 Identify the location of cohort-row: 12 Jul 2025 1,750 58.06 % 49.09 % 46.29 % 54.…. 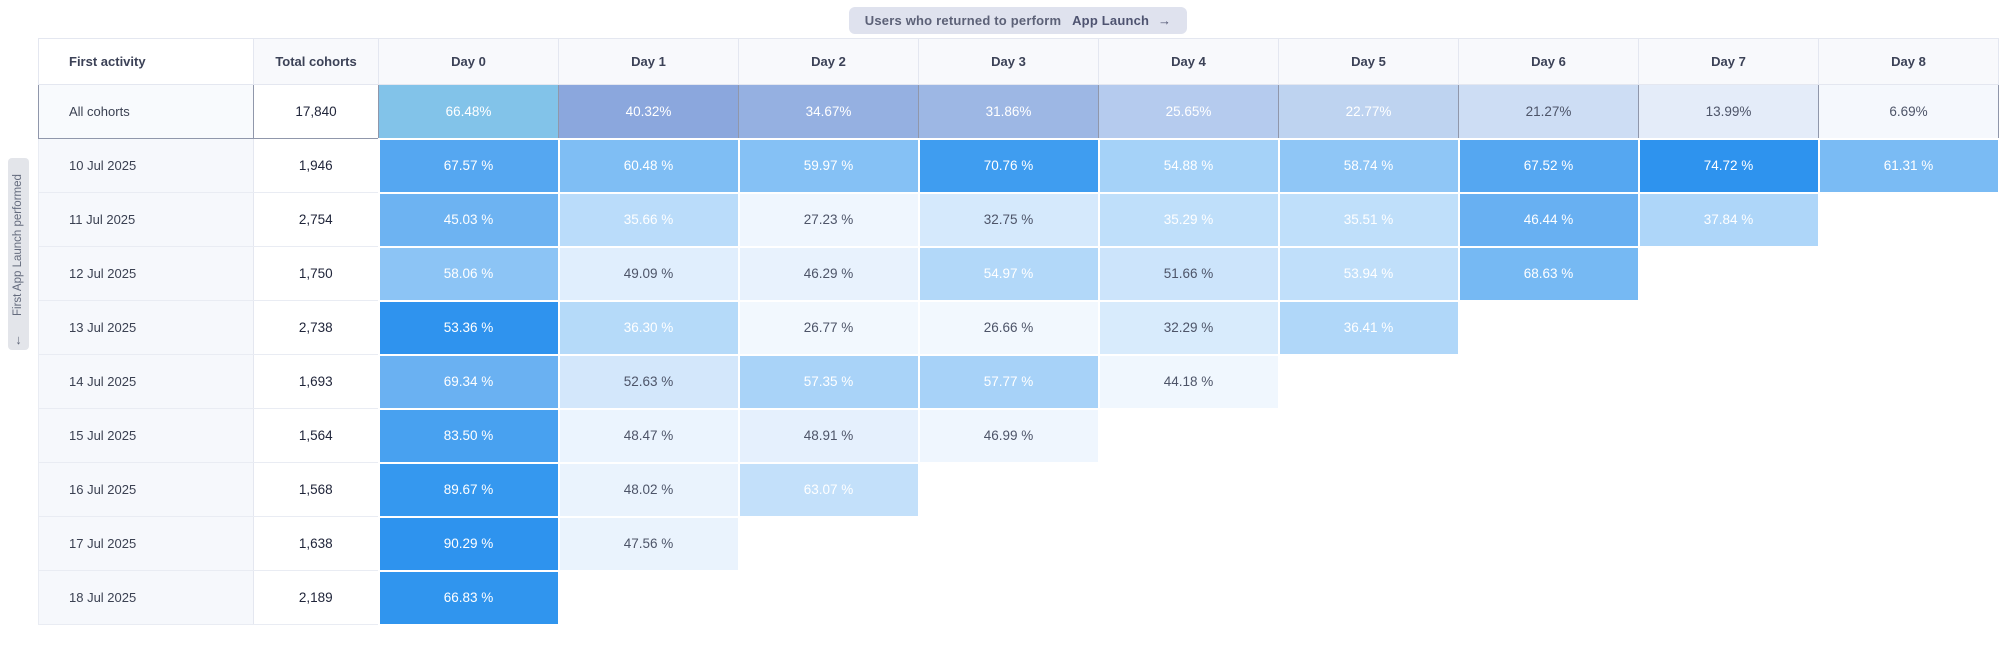
(1018, 273).